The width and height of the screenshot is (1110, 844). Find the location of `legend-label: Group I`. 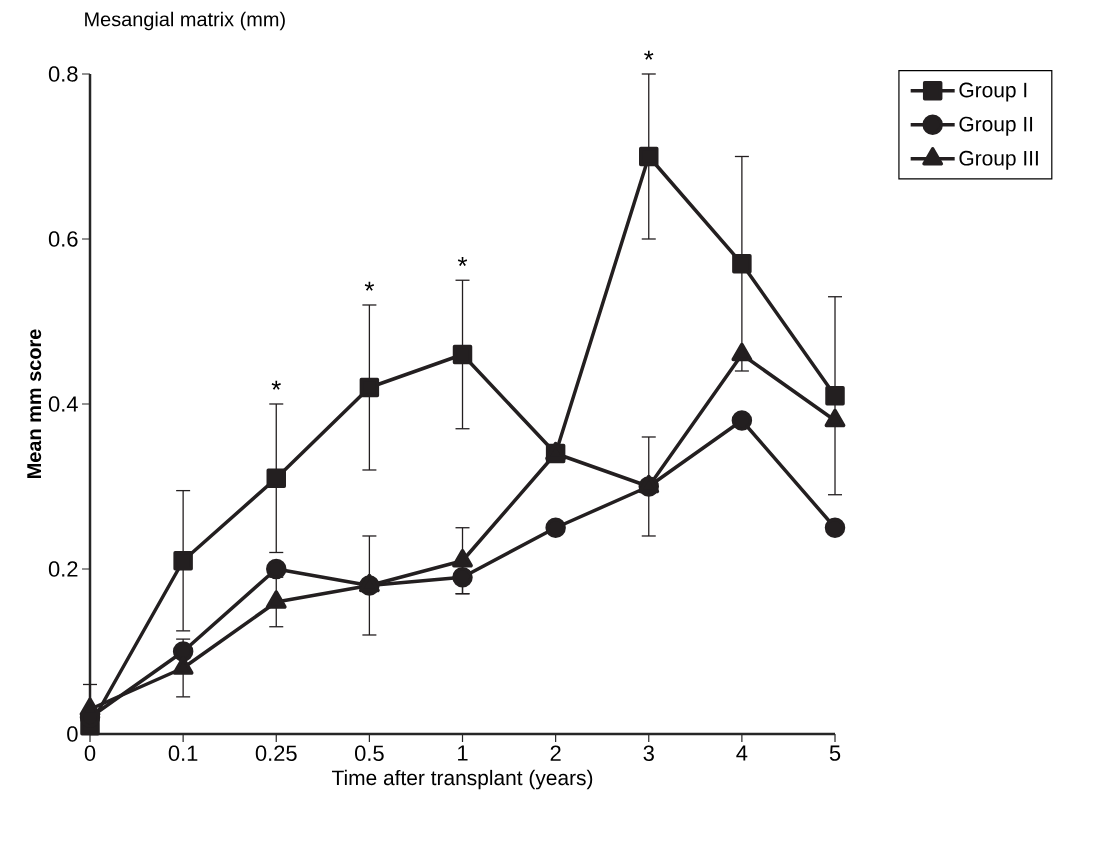

legend-label: Group I is located at coordinates (993, 92).